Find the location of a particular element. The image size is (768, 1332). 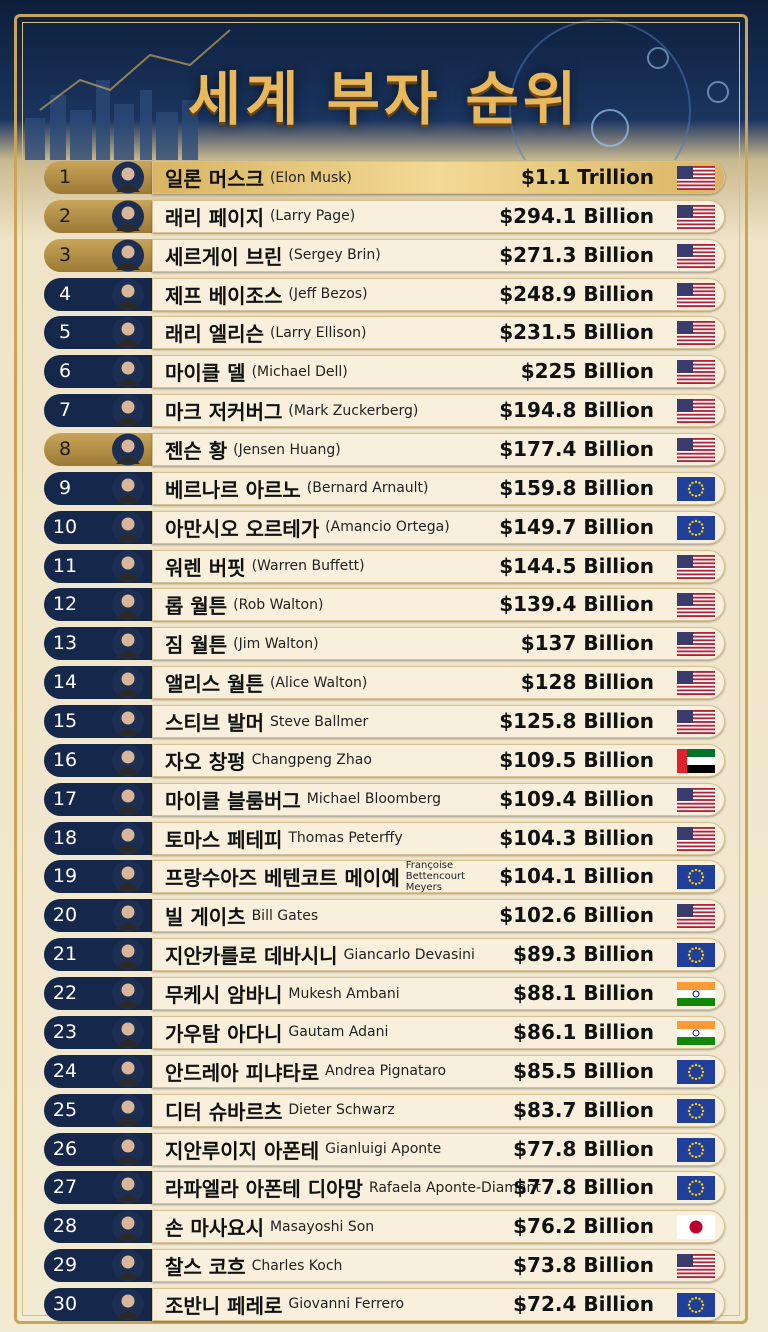

row: 1 일론 머스크 (Elon Musk) $1.1 Trillion is located at coordinates (384, 177).